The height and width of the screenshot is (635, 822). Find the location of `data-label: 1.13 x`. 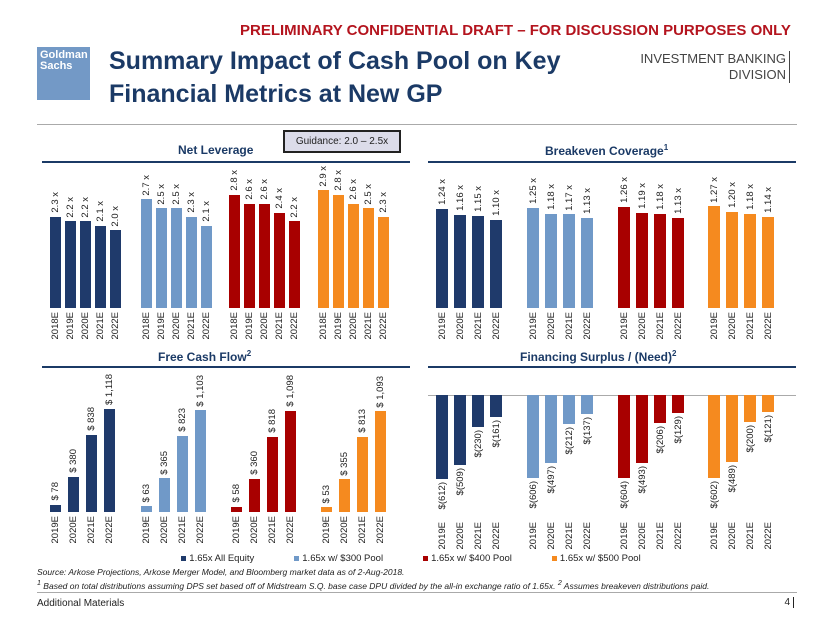

data-label: 1.13 x is located at coordinates (587, 200).